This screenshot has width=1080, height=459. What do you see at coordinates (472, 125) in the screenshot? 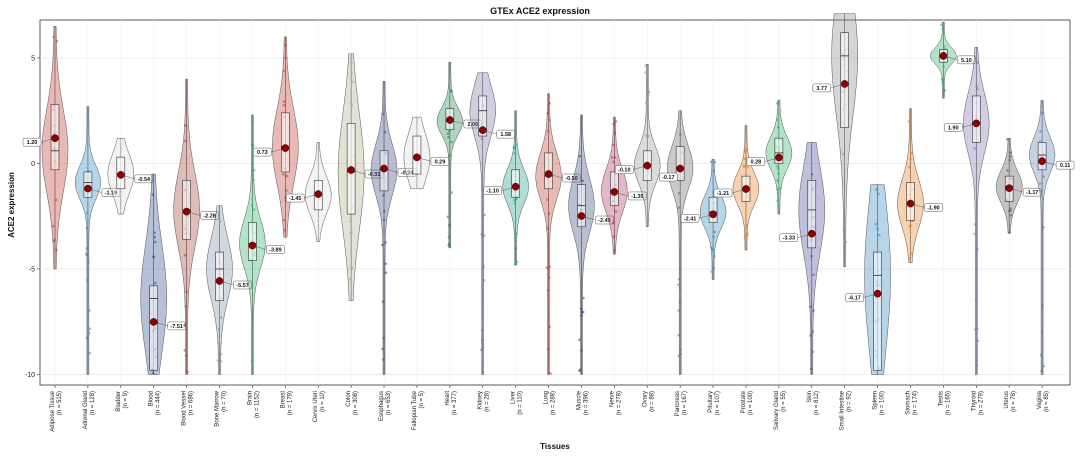
I see `value-label: 2.06` at bounding box center [472, 125].